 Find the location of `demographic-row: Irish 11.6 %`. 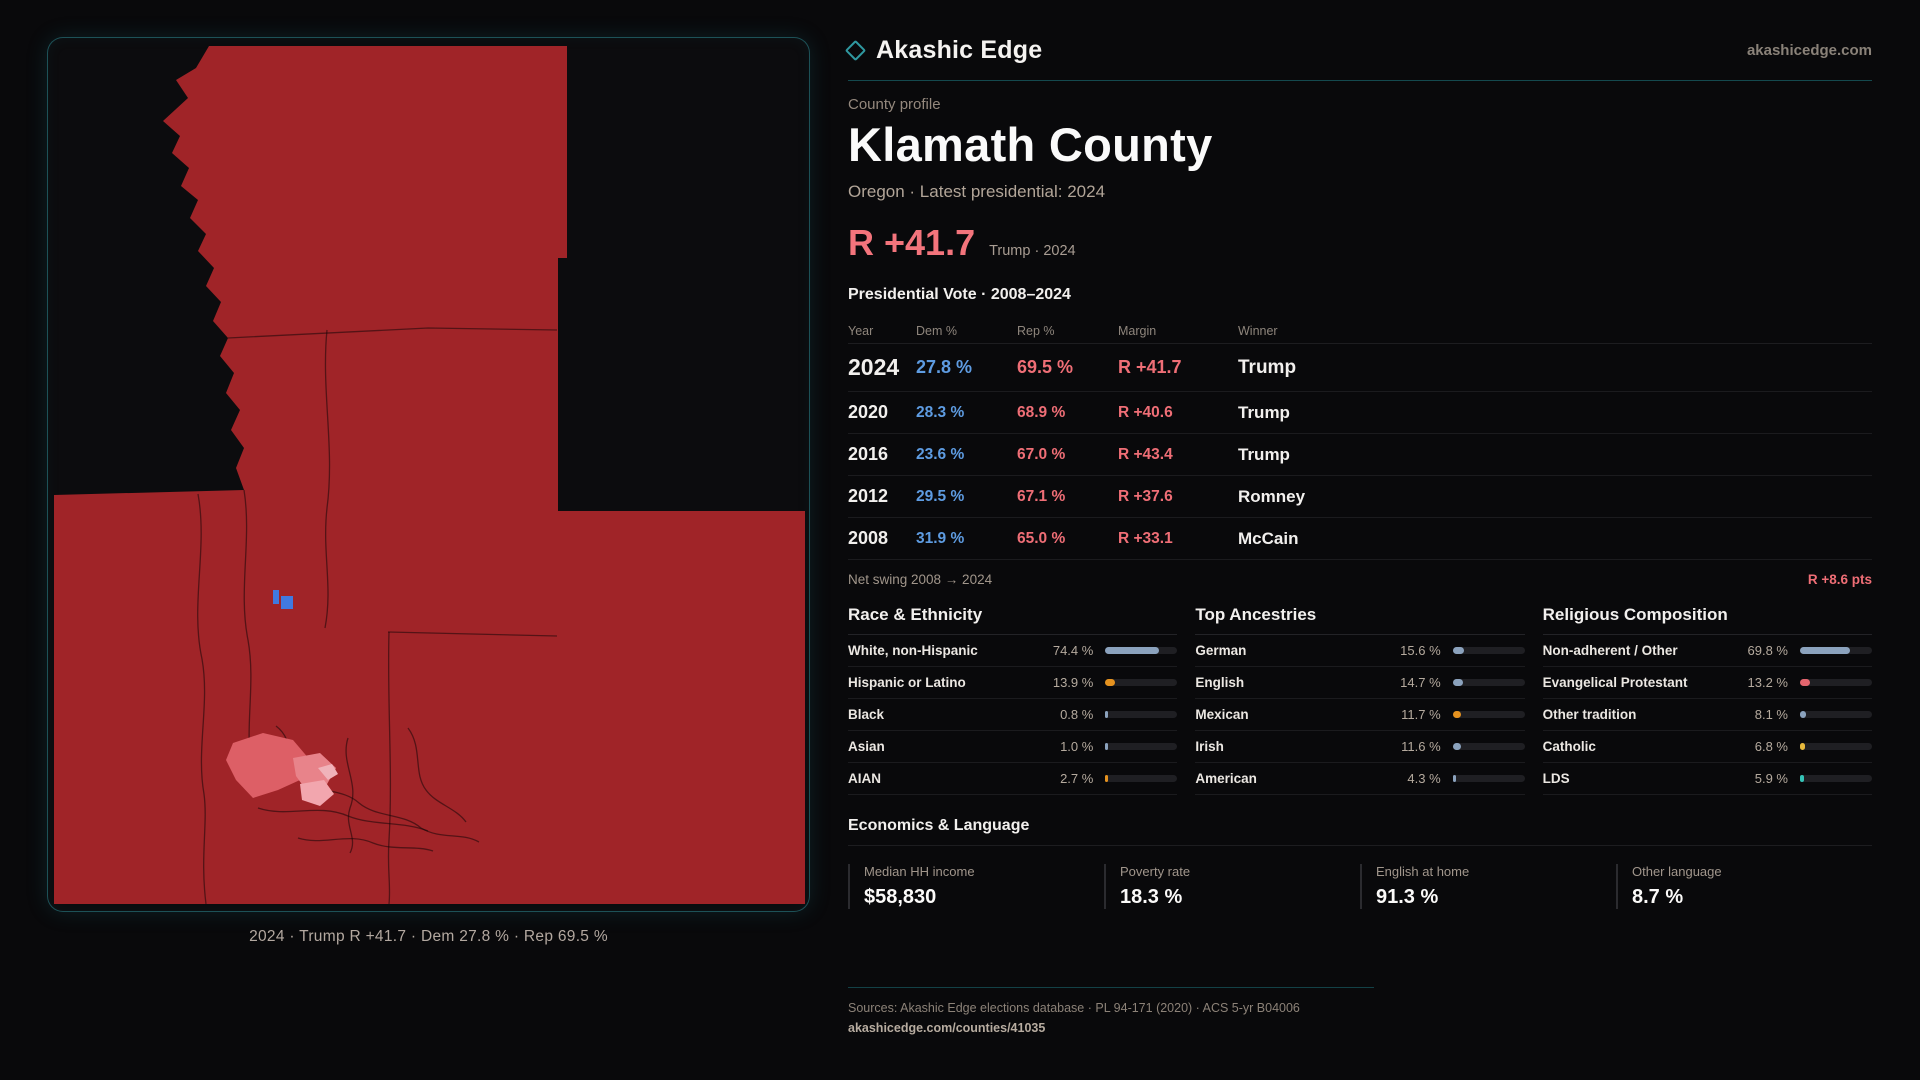

demographic-row: Irish 11.6 % is located at coordinates (1360, 747).